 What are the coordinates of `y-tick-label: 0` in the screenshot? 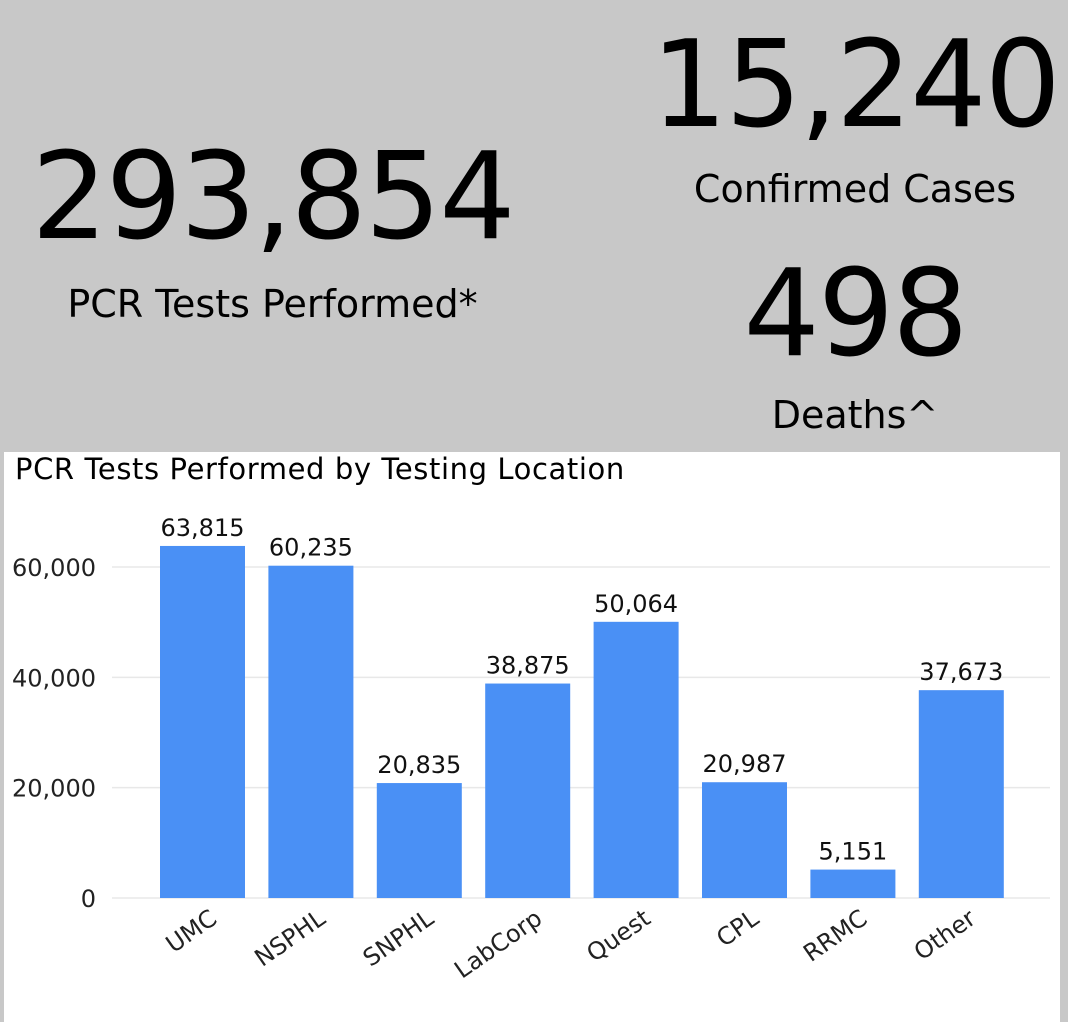 It's located at (88, 899).